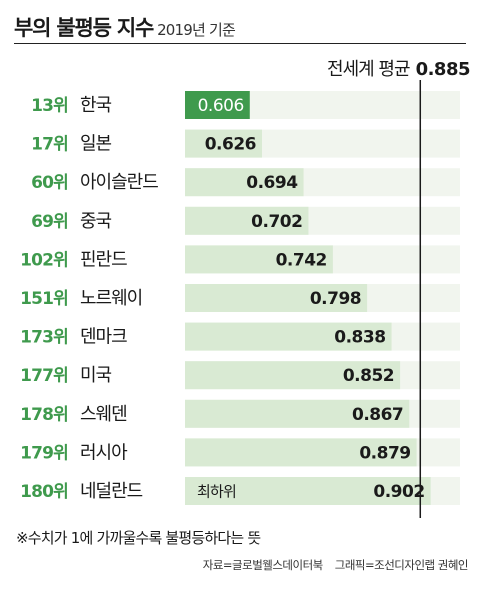 The height and width of the screenshot is (595, 480). I want to click on rank-label: 177위, so click(44, 376).